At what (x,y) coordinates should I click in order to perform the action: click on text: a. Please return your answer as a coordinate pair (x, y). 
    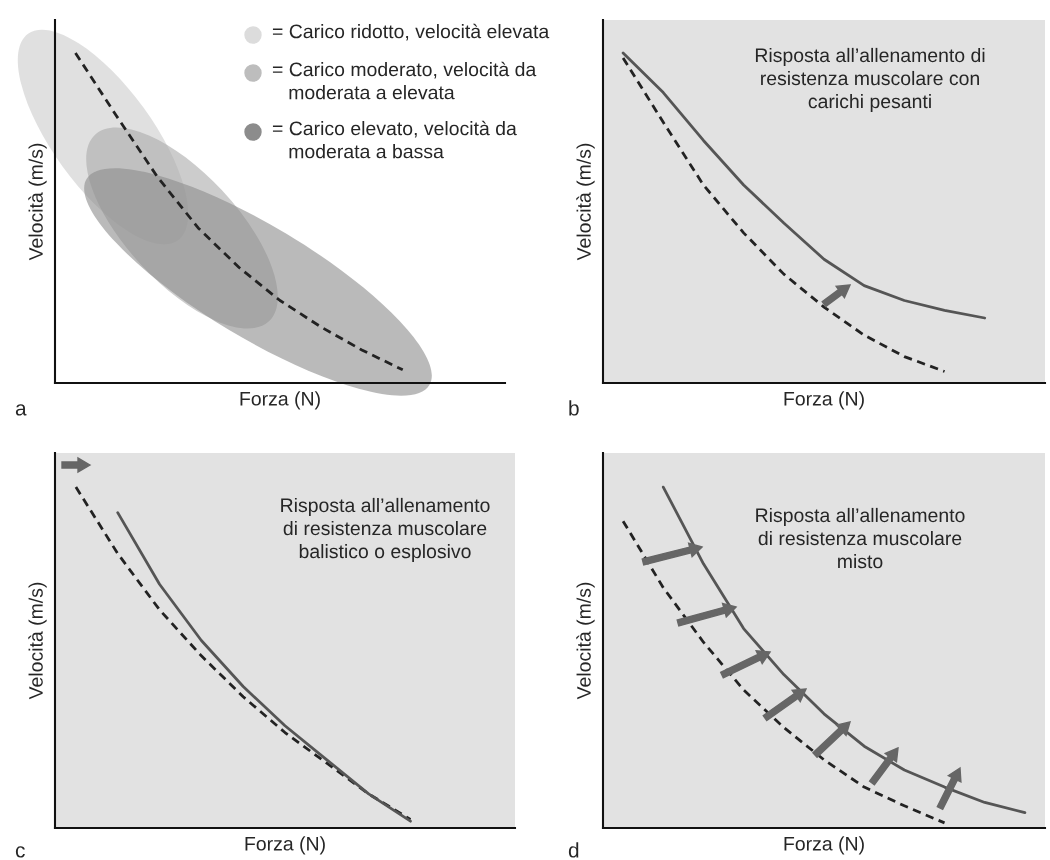
    Looking at the image, I should click on (21, 410).